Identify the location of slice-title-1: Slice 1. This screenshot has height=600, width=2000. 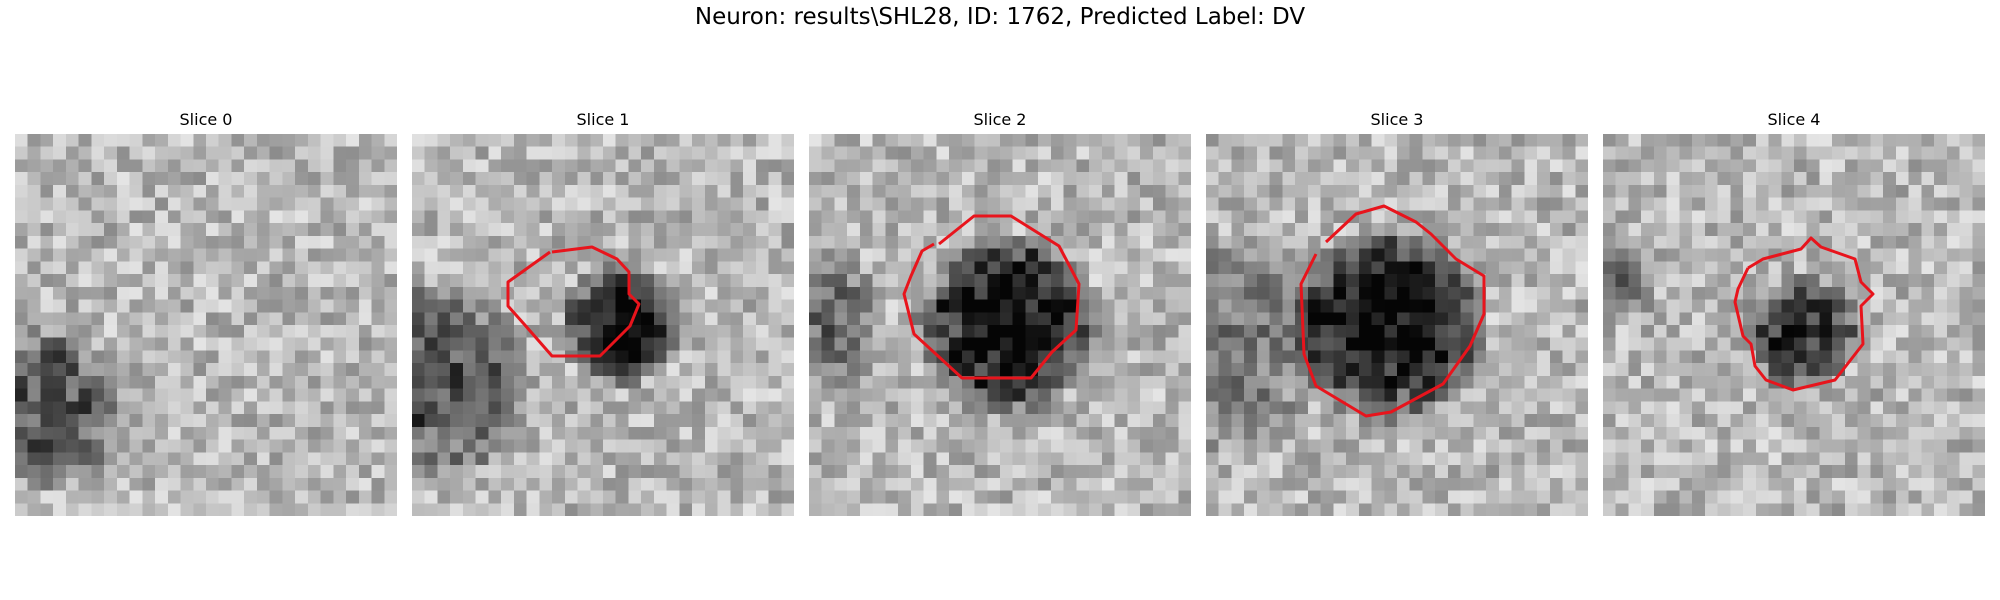
(603, 119).